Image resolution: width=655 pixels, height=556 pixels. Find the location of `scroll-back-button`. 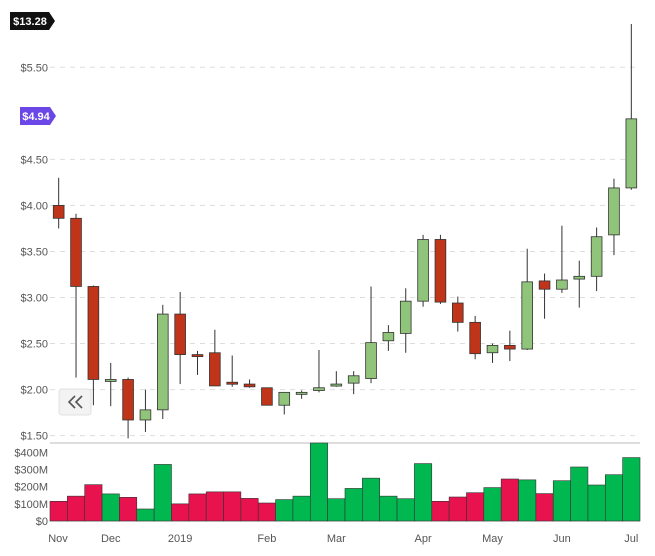

scroll-back-button is located at coordinates (75, 402).